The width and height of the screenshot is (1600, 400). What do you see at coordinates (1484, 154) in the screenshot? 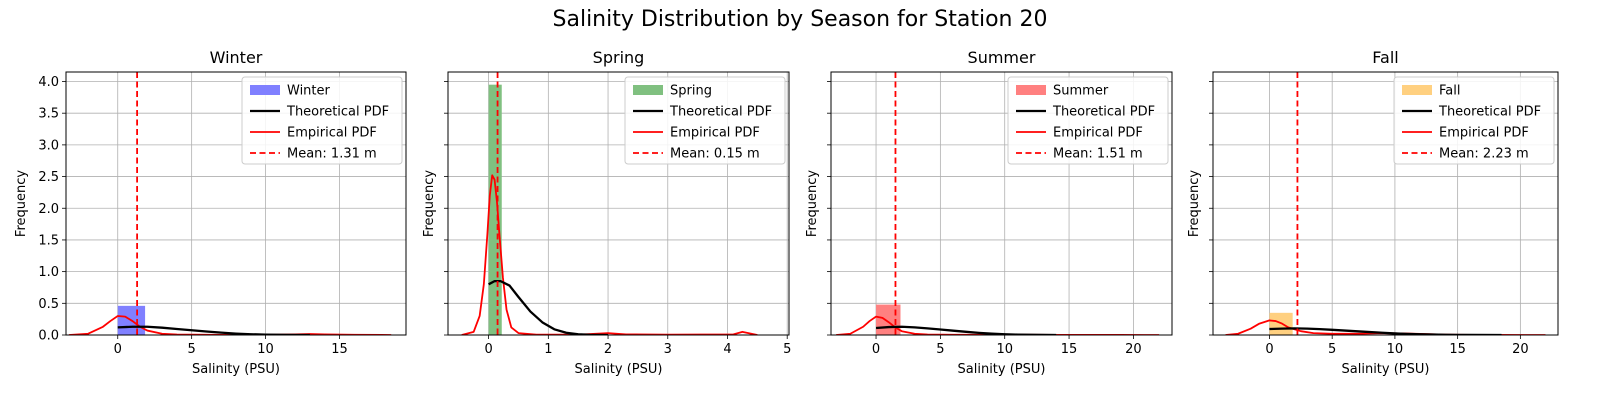
I see `legend-label: Mean: 2.23 m` at bounding box center [1484, 154].